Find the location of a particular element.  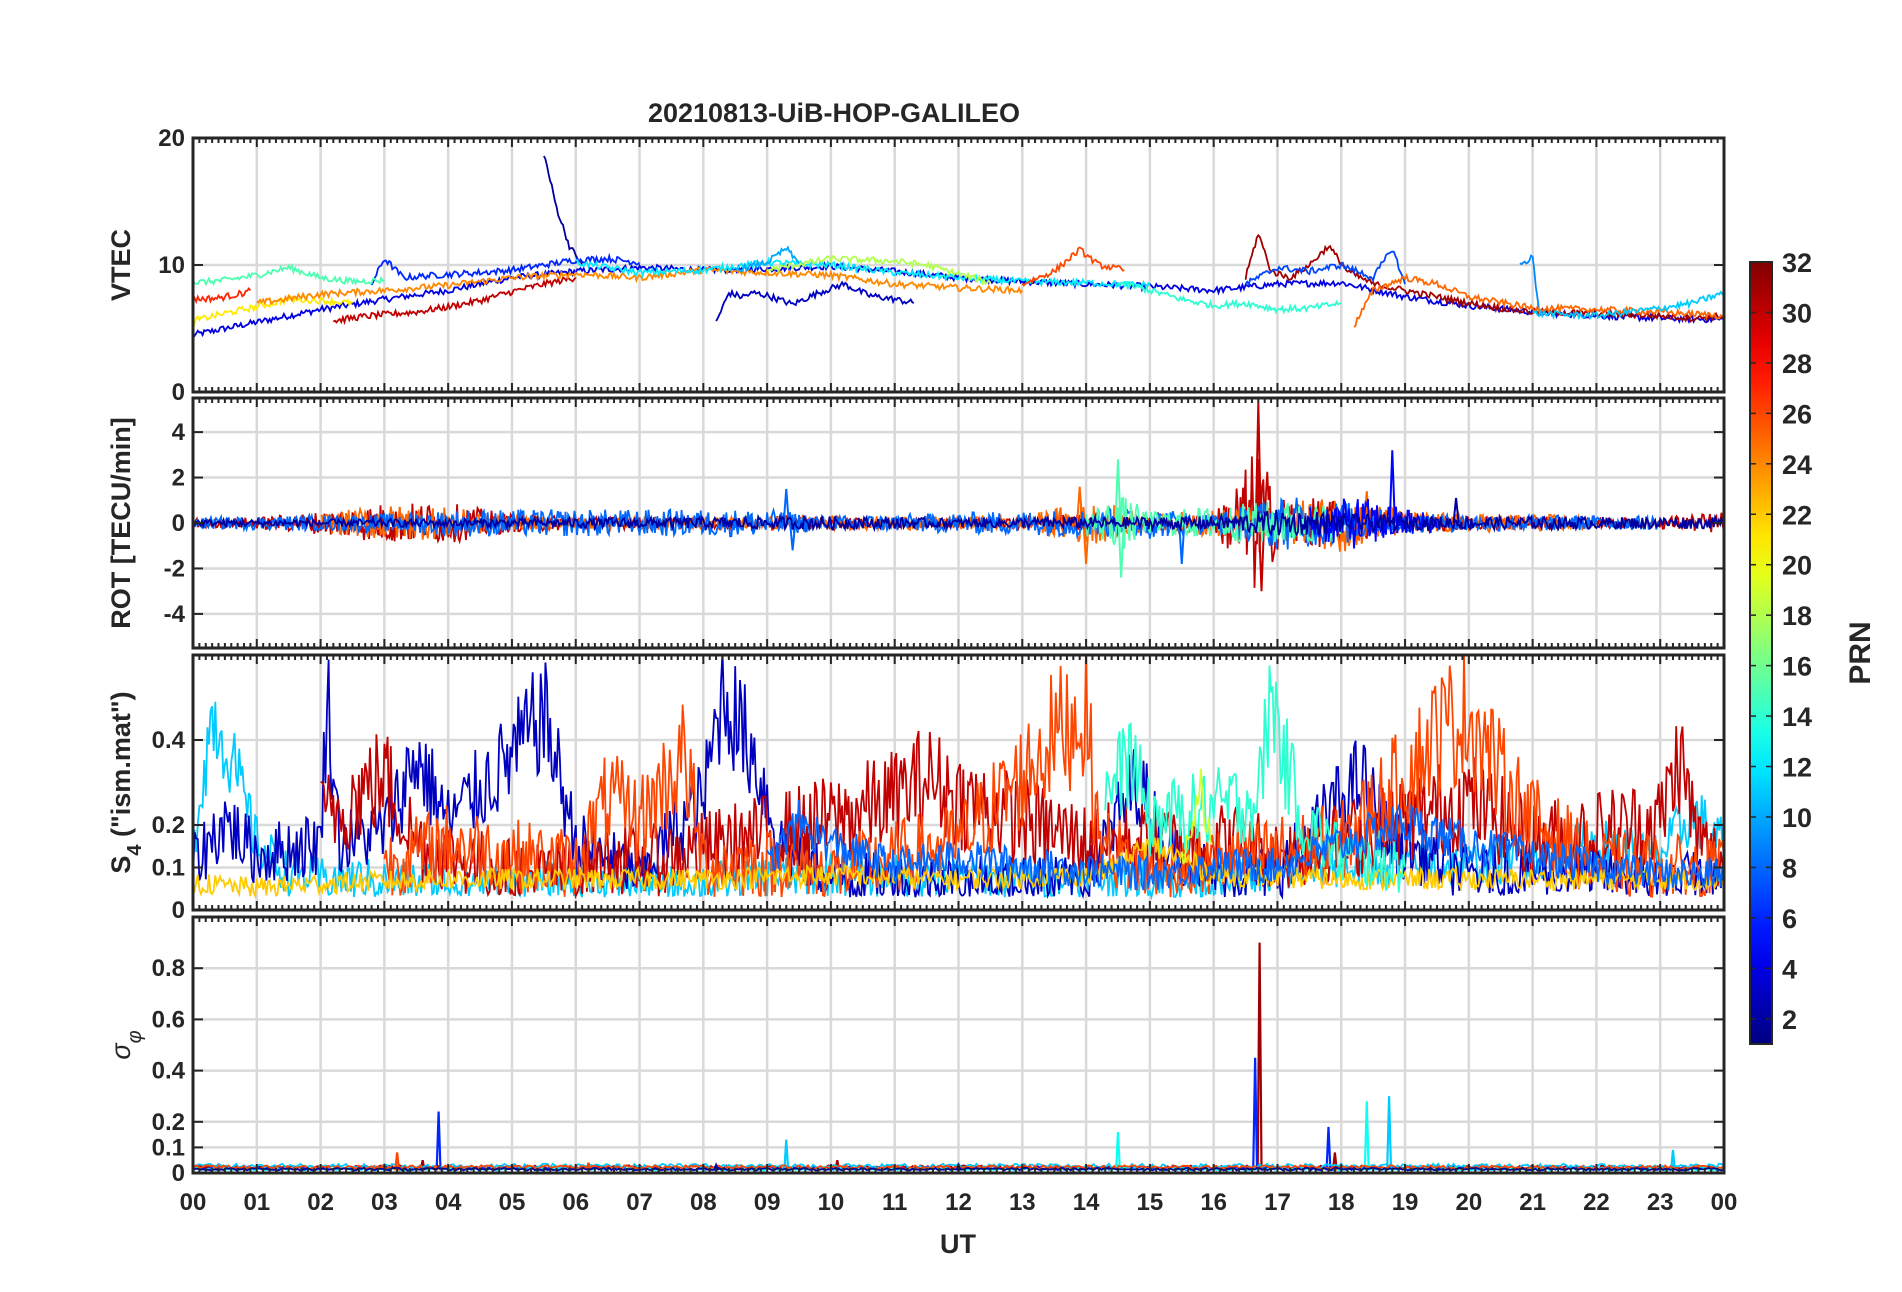

y-label-main: S is located at coordinates (121, 865).